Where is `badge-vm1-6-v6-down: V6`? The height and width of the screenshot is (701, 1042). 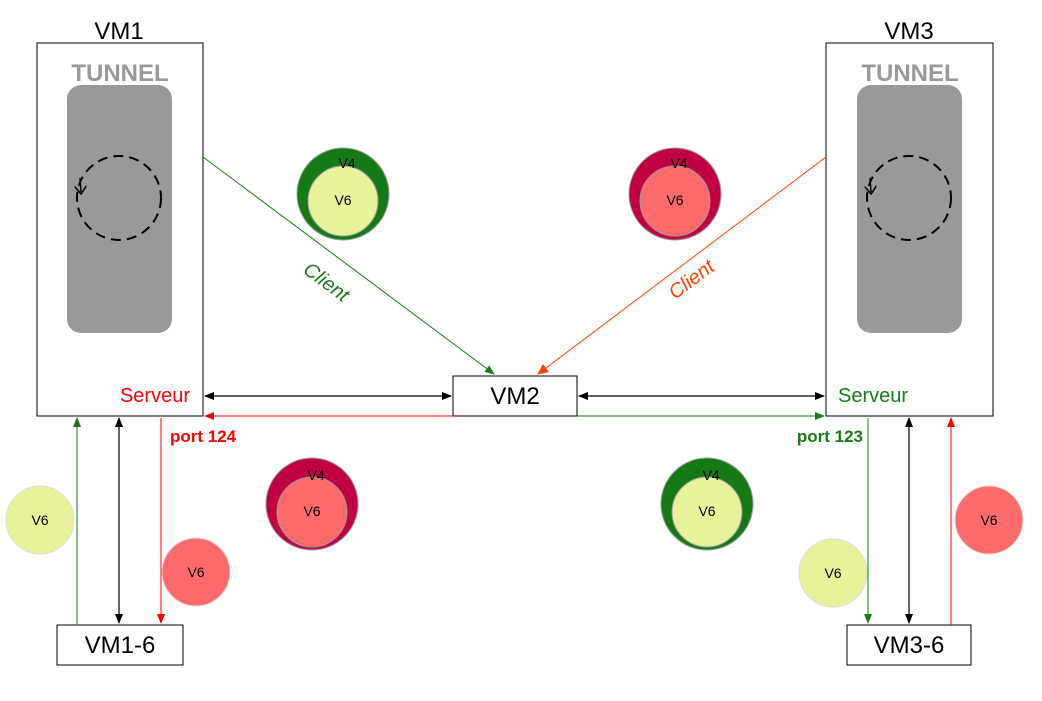 badge-vm1-6-v6-down: V6 is located at coordinates (196, 572).